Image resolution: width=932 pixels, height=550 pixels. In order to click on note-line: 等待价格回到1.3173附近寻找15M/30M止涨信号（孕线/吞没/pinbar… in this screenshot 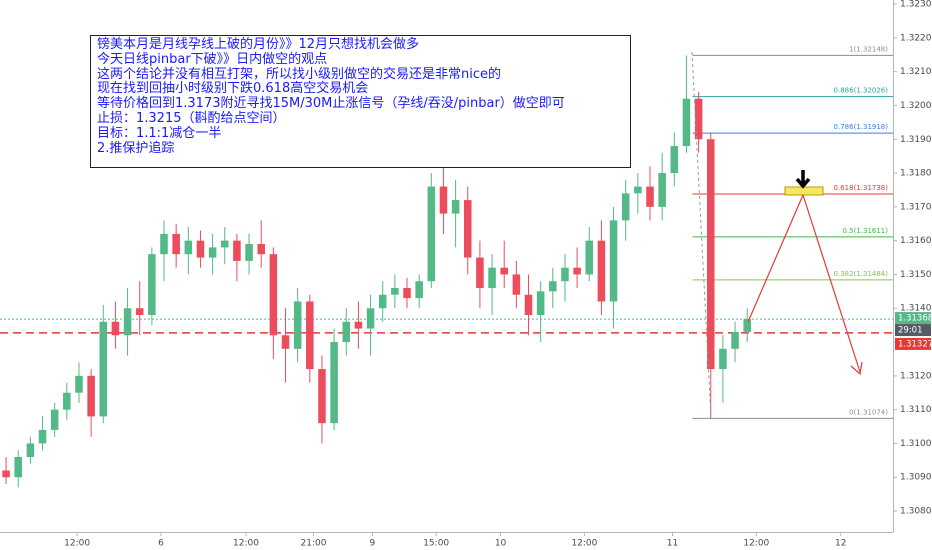, I will do `click(331, 104)`.